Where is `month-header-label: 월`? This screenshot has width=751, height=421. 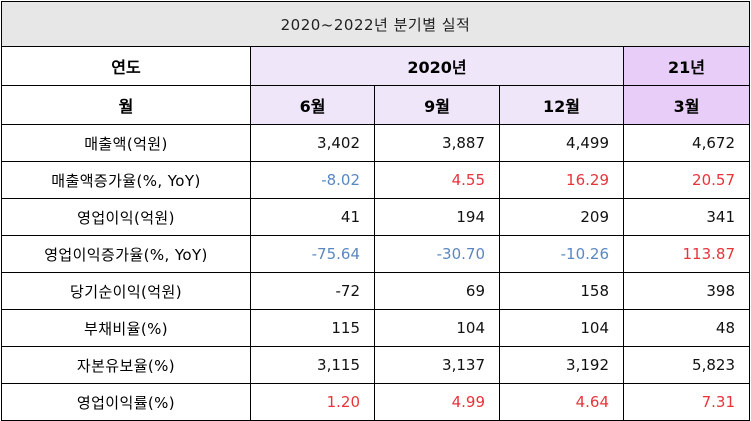 month-header-label: 월 is located at coordinates (126, 105).